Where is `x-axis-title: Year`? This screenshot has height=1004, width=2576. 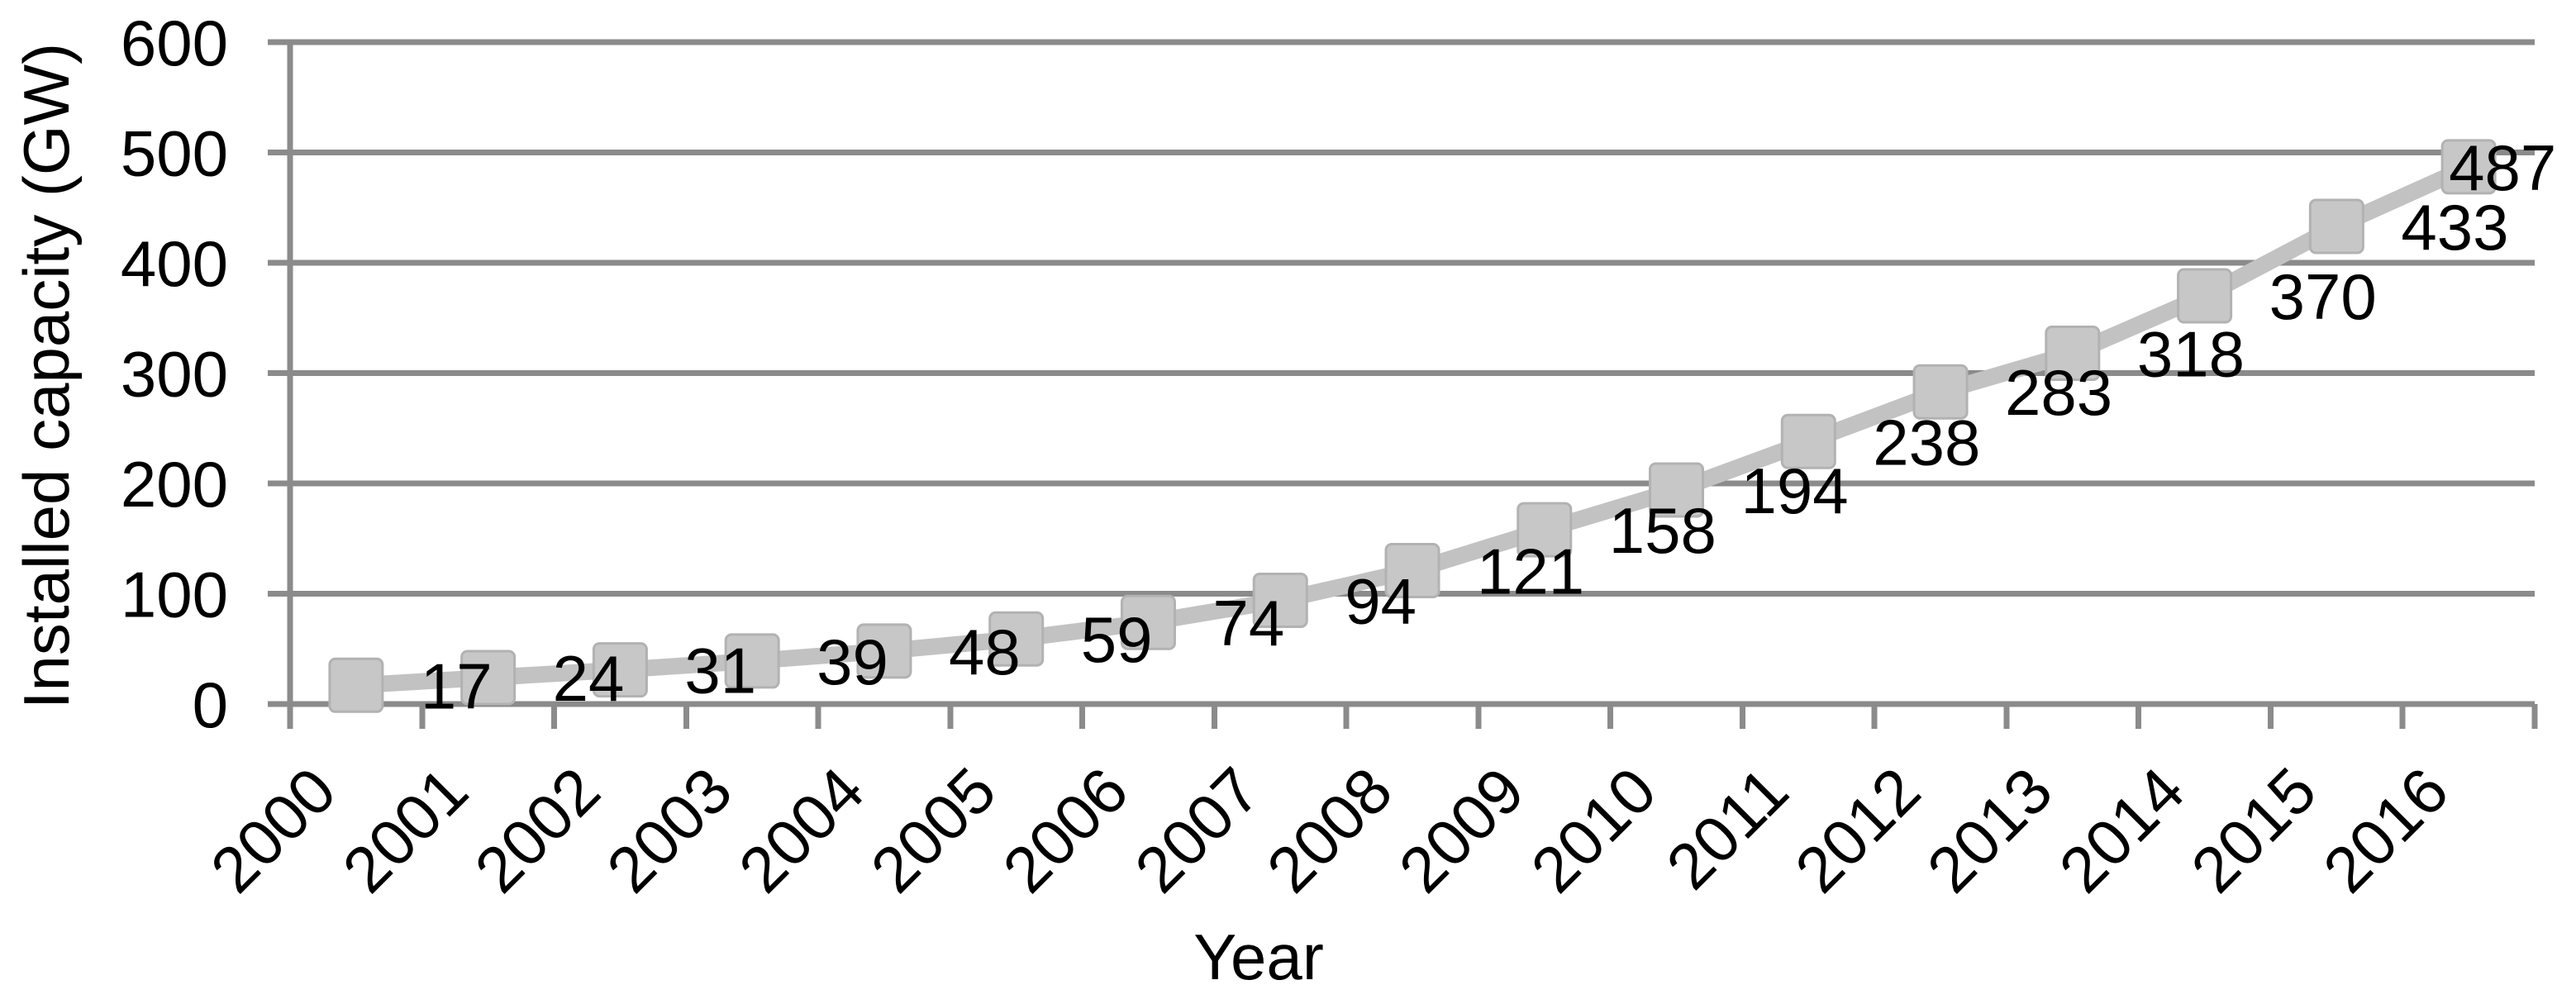 x-axis-title: Year is located at coordinates (1258, 957).